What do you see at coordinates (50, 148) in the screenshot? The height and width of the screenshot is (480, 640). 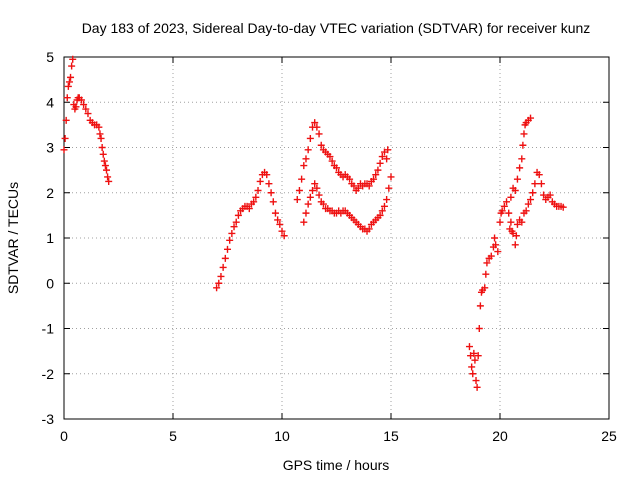 I see `y-tick-label: 3` at bounding box center [50, 148].